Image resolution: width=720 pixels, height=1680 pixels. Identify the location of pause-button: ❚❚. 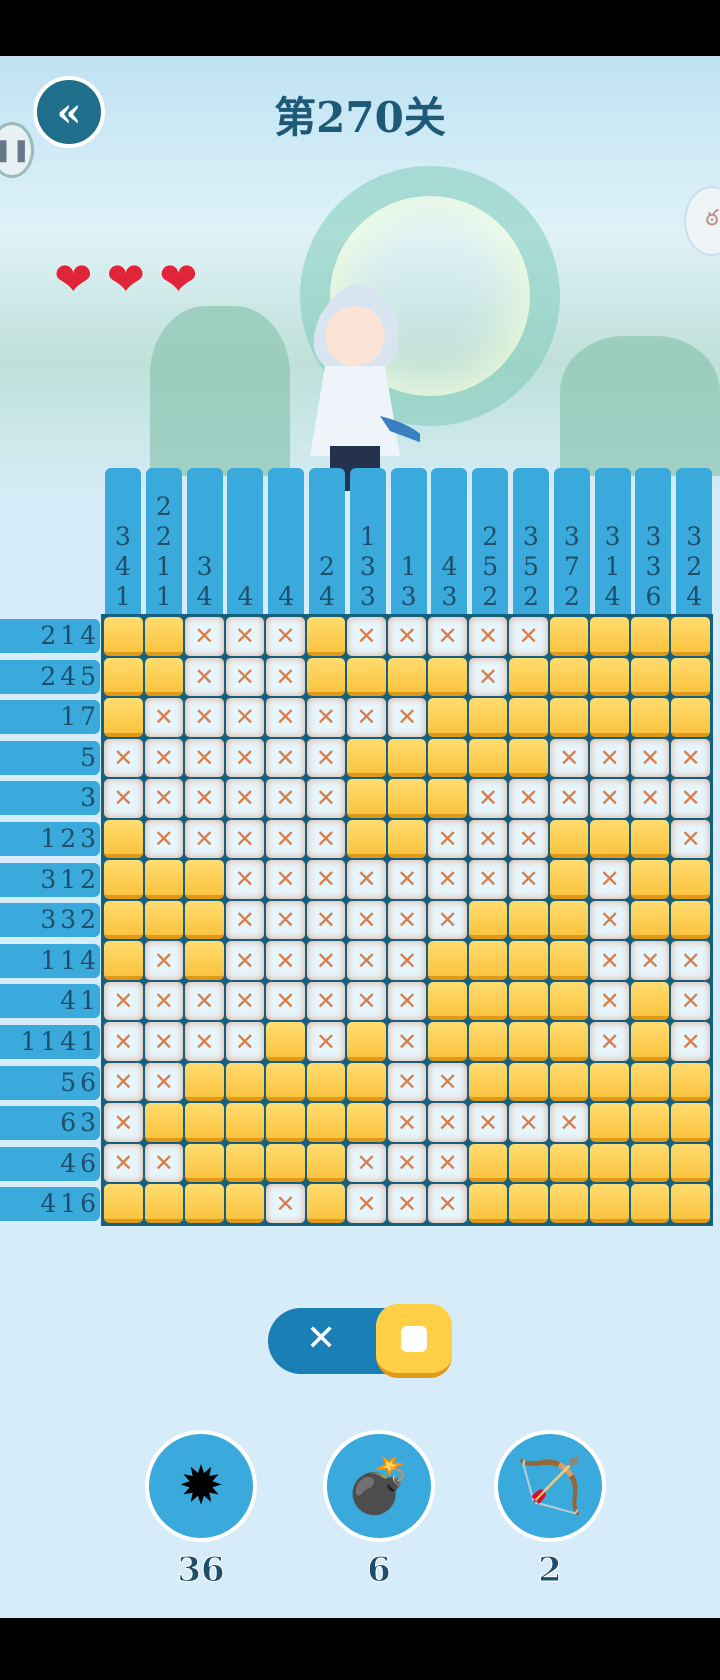
(17, 150).